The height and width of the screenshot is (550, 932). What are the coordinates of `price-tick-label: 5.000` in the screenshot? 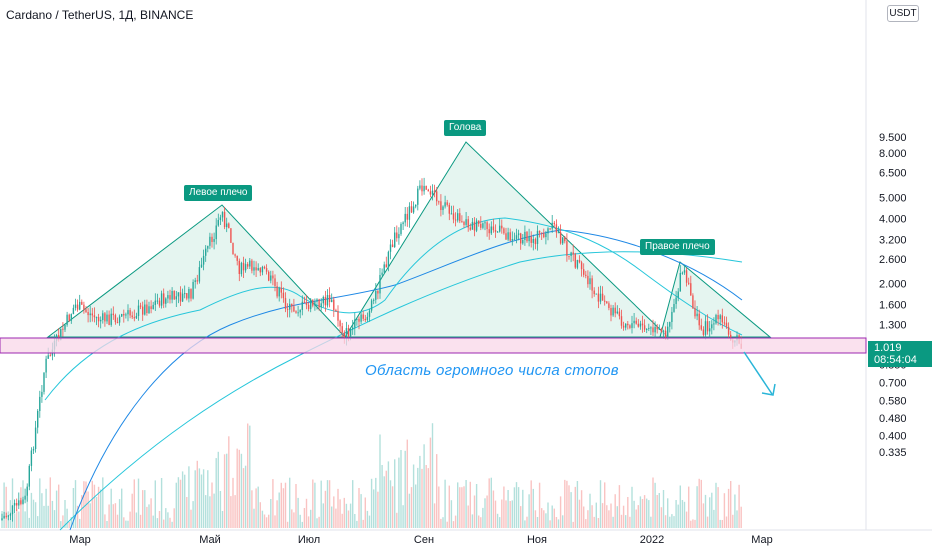 It's located at (893, 198).